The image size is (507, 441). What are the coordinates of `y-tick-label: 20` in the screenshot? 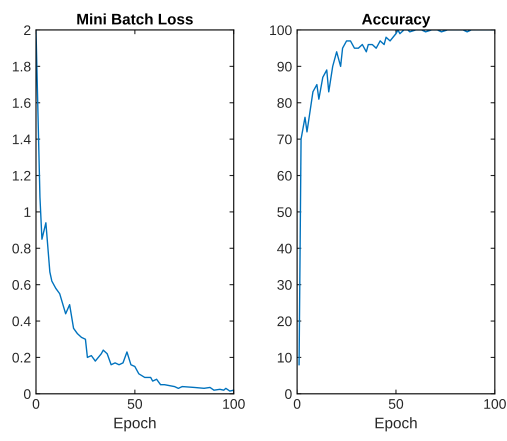 It's located at (284, 321).